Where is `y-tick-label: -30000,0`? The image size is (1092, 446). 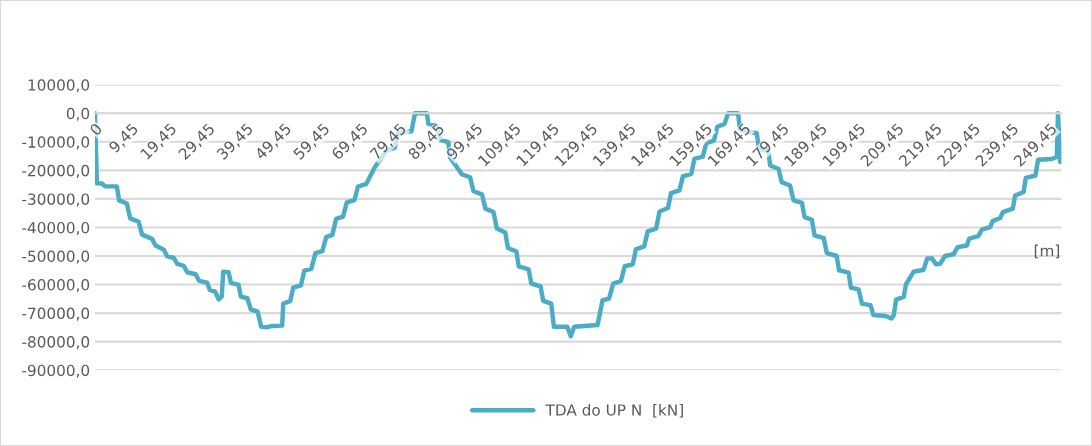
y-tick-label: -30000,0 is located at coordinates (56, 200).